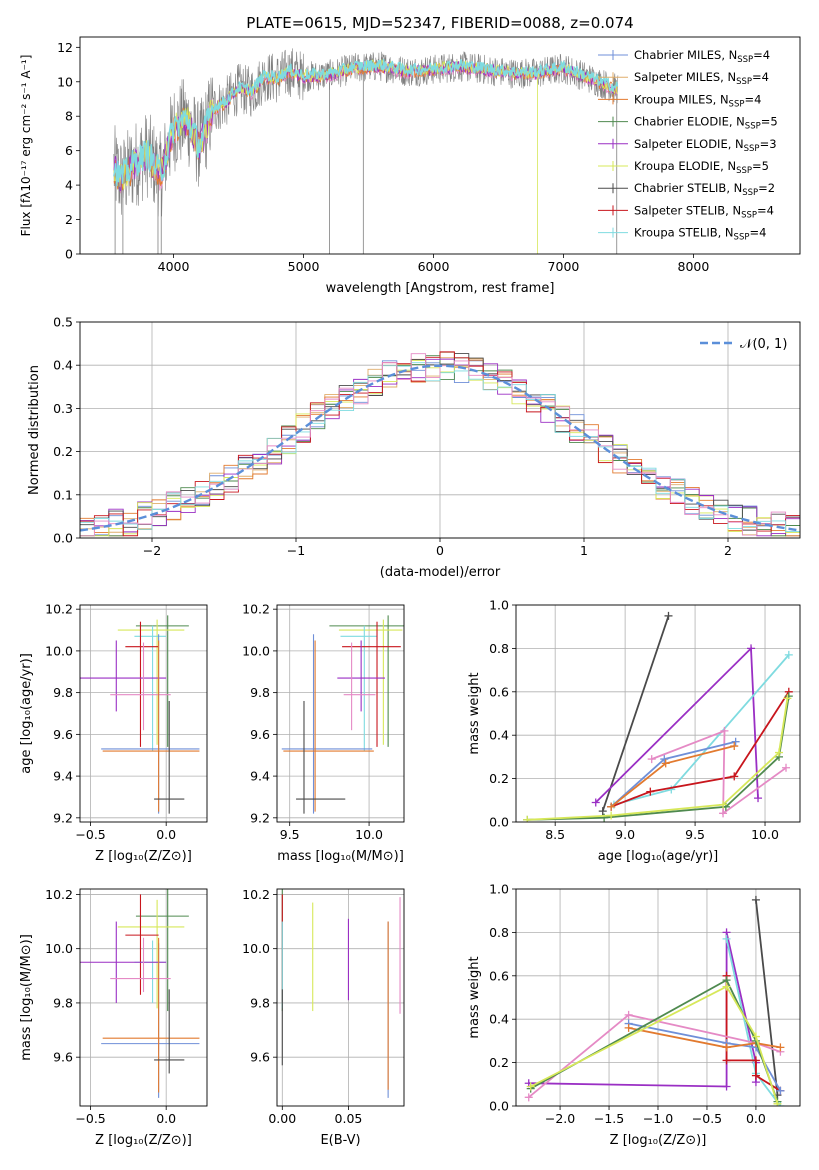 Image resolution: width=819 pixels, height=1170 pixels. What do you see at coordinates (63, 322) in the screenshot?
I see `residuals-ytick-label: 0.5` at bounding box center [63, 322].